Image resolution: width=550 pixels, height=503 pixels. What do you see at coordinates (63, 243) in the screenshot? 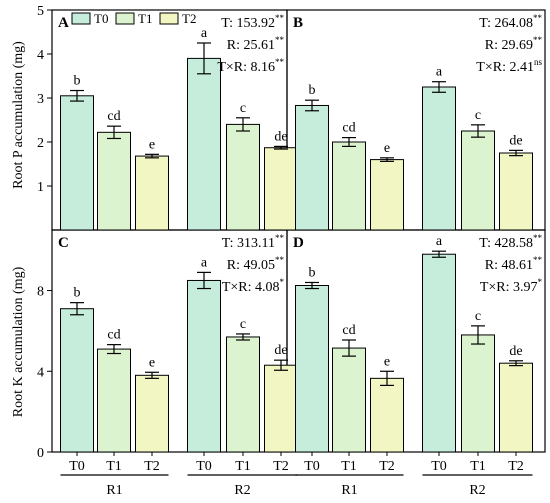
I see `panel-letter: C` at bounding box center [63, 243].